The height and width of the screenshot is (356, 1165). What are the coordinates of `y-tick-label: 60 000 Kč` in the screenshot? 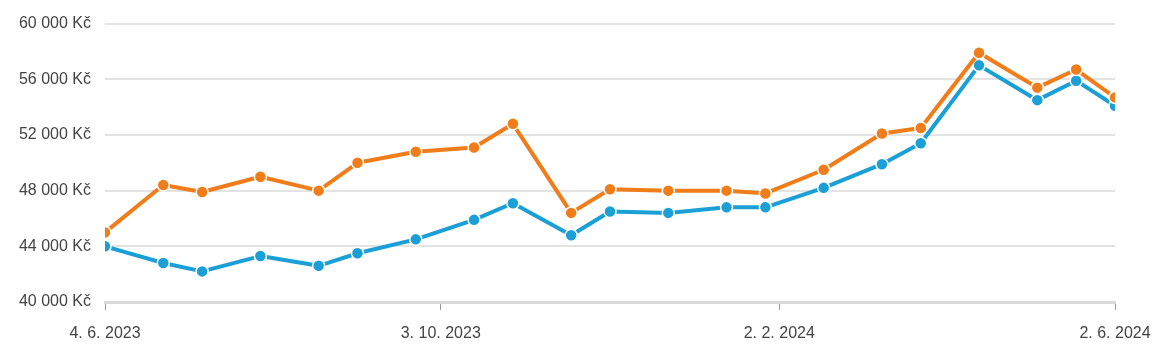 It's located at (54, 23).